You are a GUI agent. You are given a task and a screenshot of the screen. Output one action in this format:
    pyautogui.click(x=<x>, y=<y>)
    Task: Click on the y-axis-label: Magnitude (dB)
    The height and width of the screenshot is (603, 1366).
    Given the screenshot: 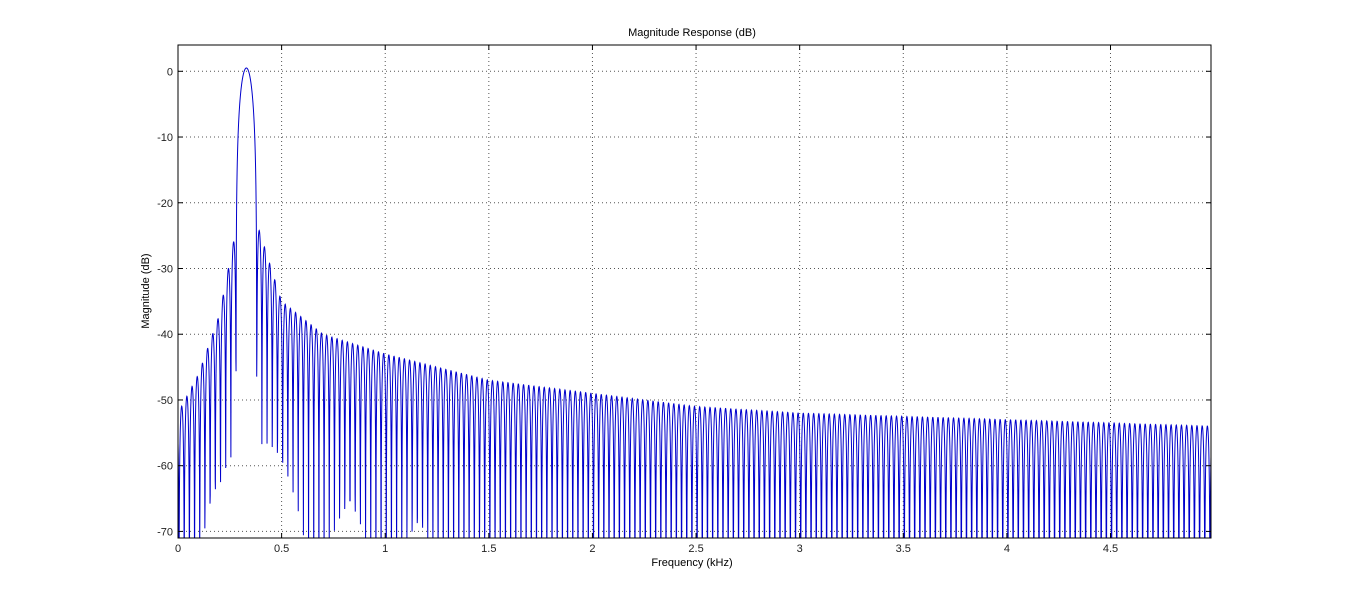 What is the action you would take?
    pyautogui.click(x=146, y=290)
    